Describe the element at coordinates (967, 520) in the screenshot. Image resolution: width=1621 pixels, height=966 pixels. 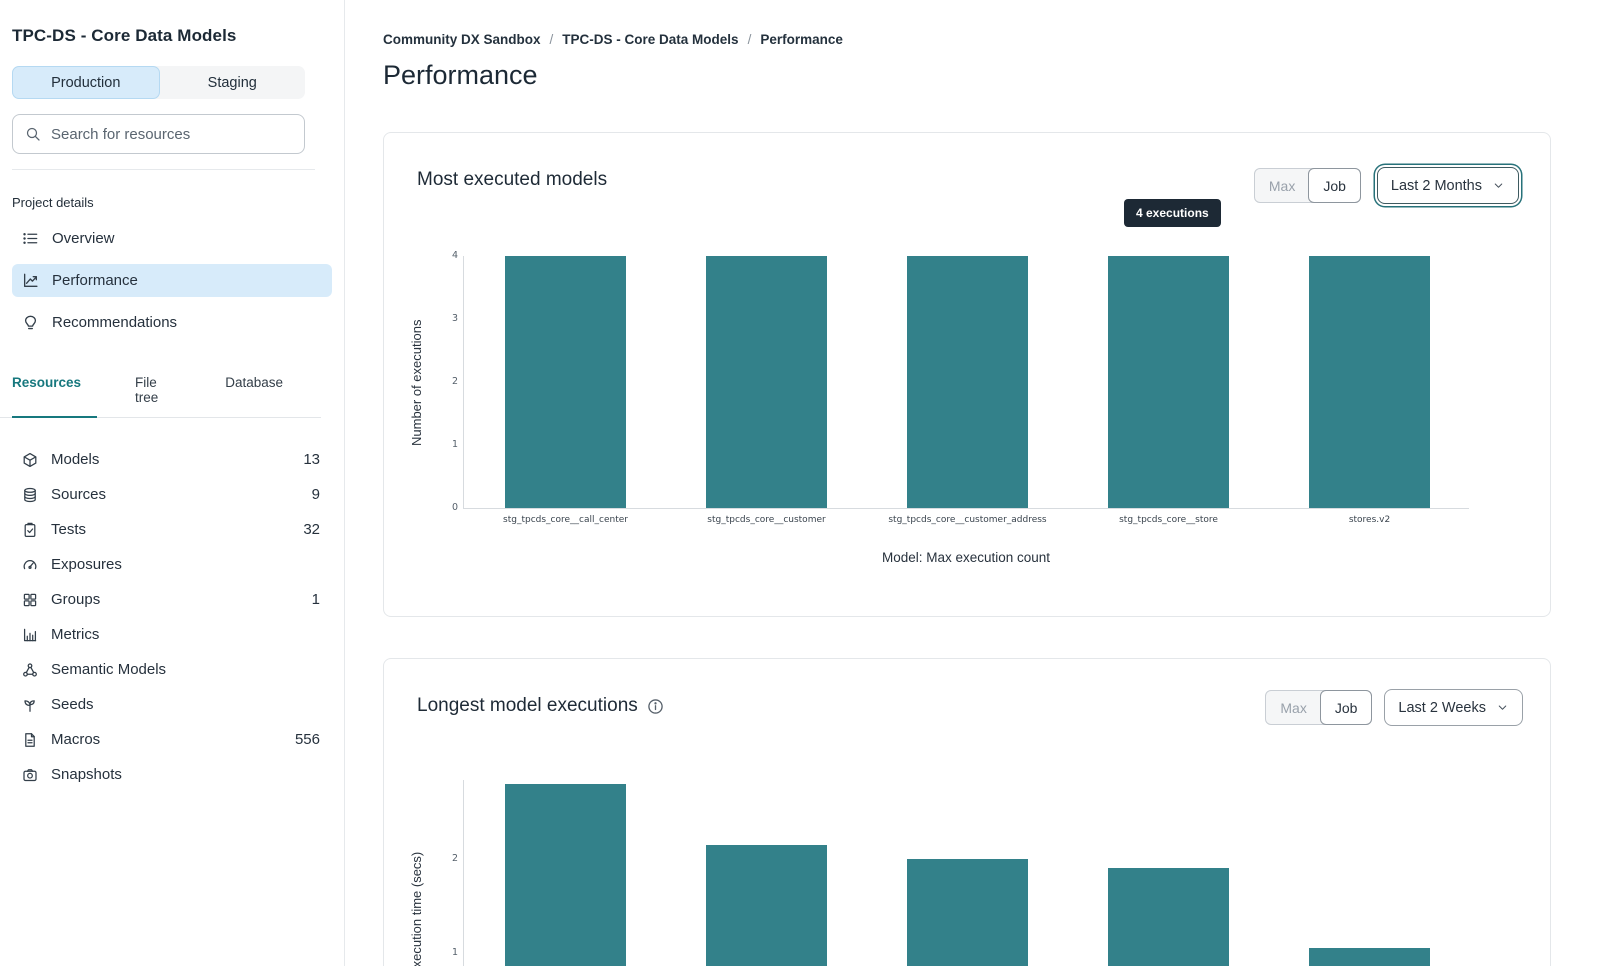
I see `x-tick-label: stg_tpcds_core__customer_address` at that location.